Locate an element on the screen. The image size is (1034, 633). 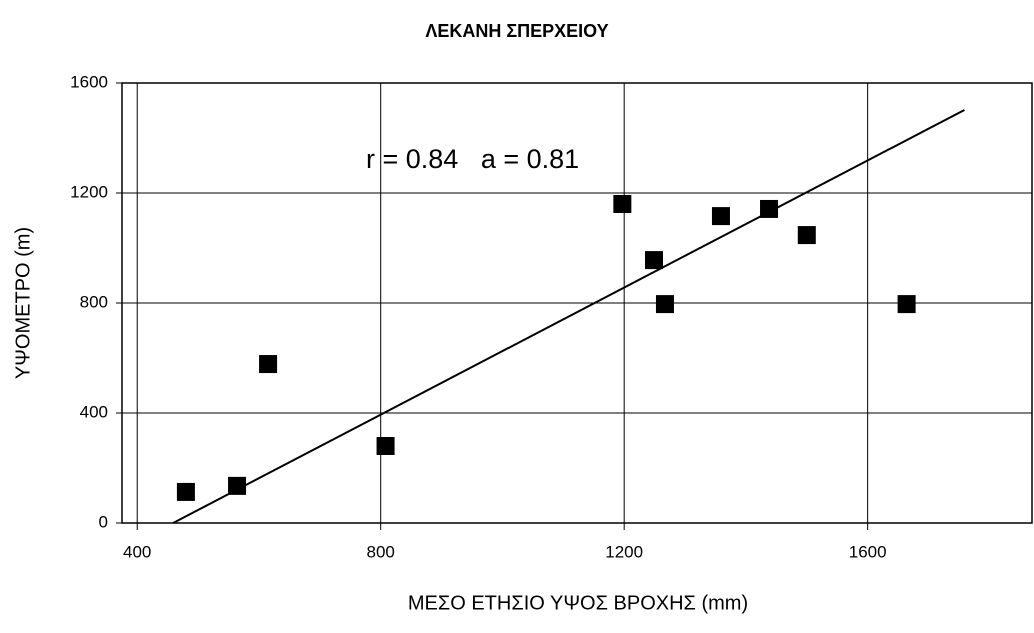
y-tick-label: 1200 is located at coordinates (89, 191).